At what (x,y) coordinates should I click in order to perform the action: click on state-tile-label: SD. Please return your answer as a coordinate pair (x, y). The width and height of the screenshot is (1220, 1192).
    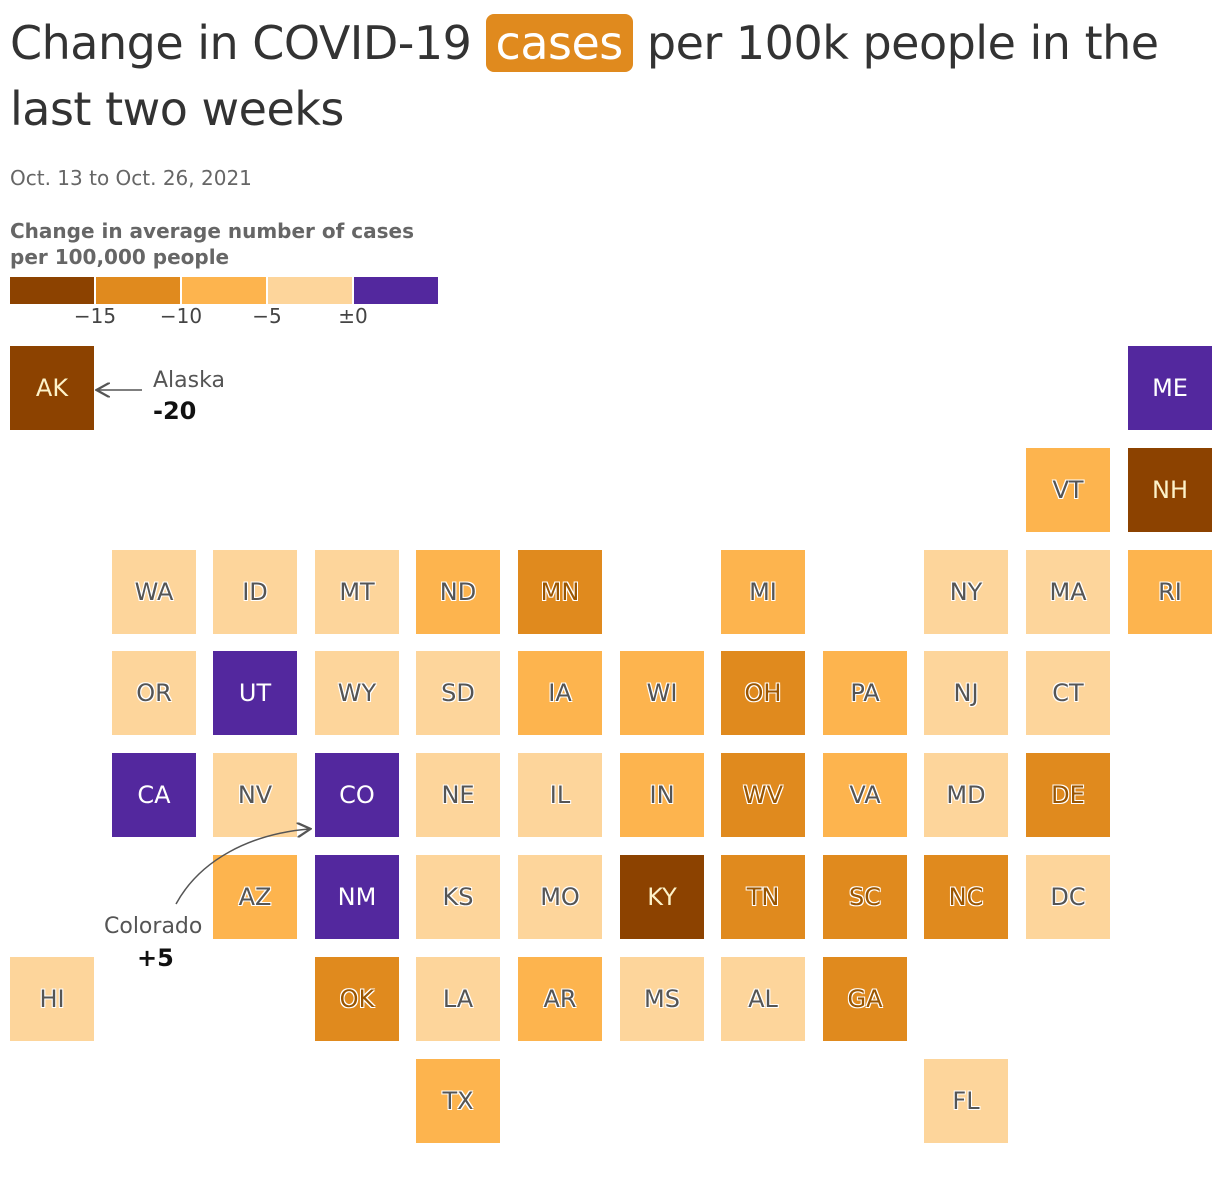
    Looking at the image, I should click on (458, 693).